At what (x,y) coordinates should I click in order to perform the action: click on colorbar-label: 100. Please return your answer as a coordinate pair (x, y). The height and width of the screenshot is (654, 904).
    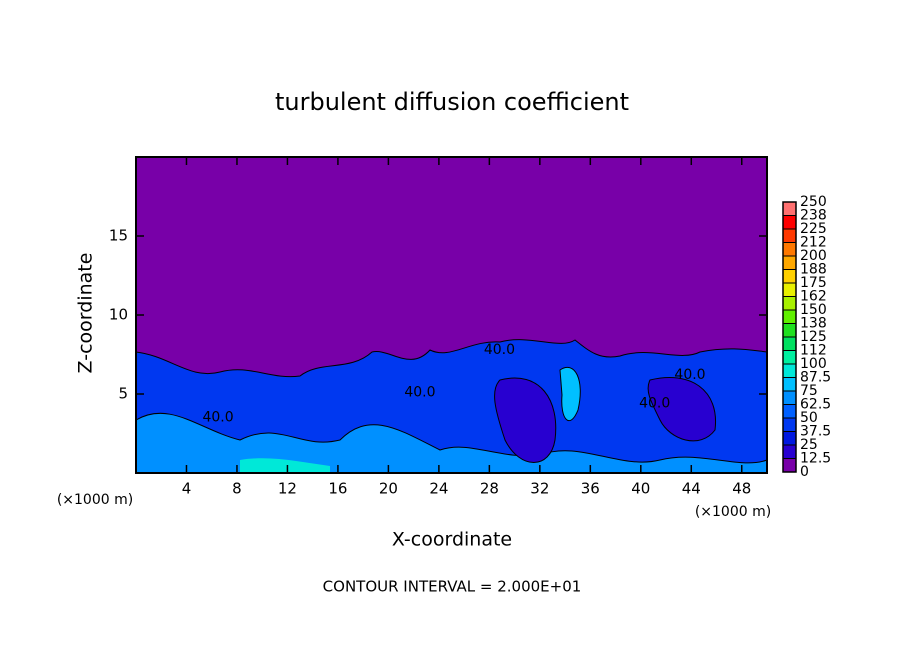
    Looking at the image, I should click on (813, 364).